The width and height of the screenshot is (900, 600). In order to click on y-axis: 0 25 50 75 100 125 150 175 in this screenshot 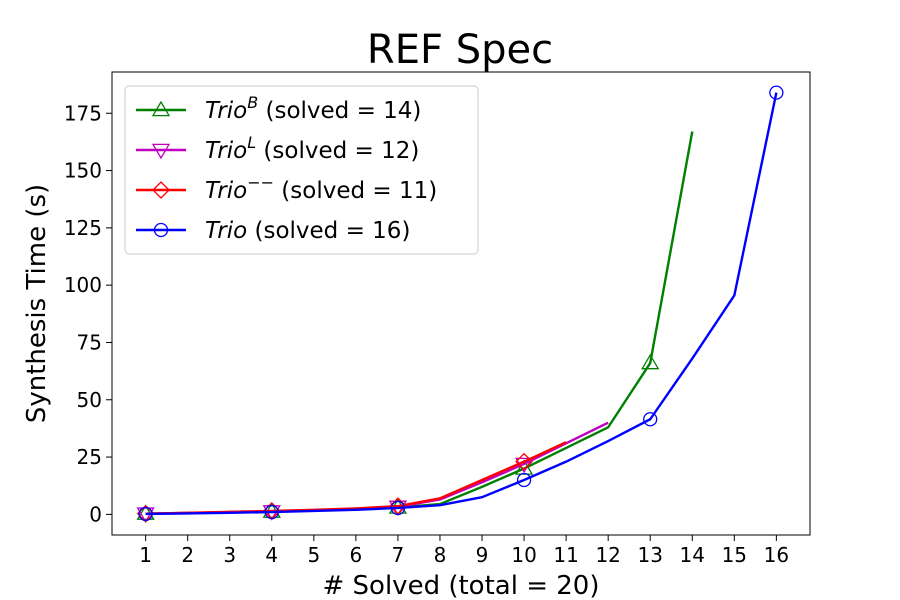, I will do `click(88, 313)`.